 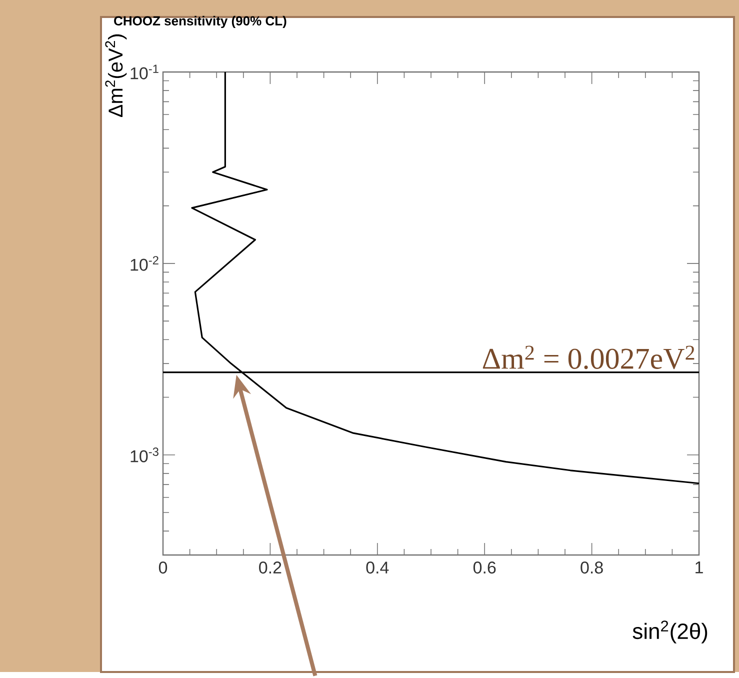 What do you see at coordinates (144, 263) in the screenshot?
I see `y-tick-label: 10$^{-2}$` at bounding box center [144, 263].